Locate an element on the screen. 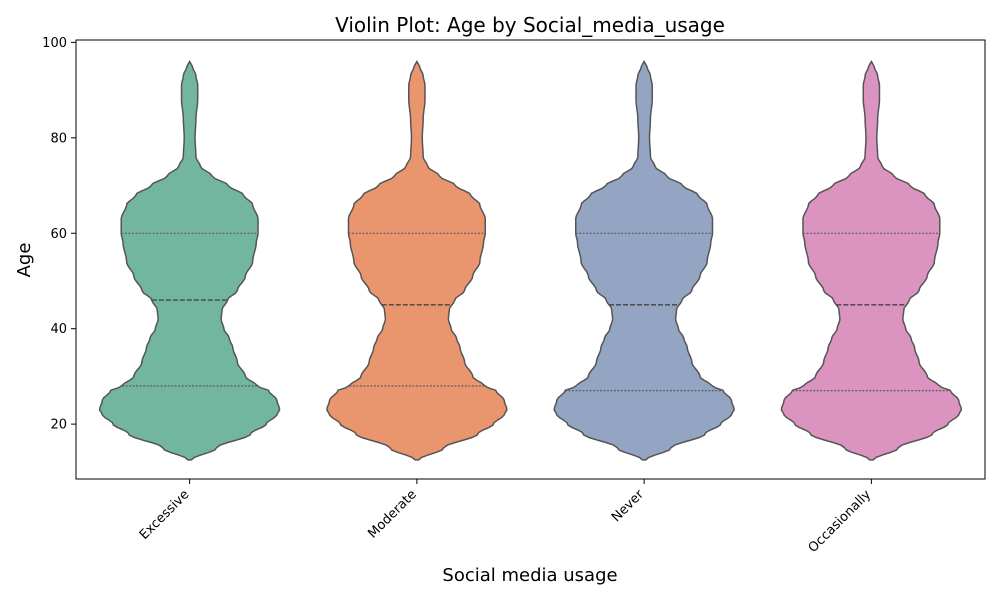 The width and height of the screenshot is (1000, 600). chart-title: Violin Plot: Age by Social_media_usage is located at coordinates (530, 25).